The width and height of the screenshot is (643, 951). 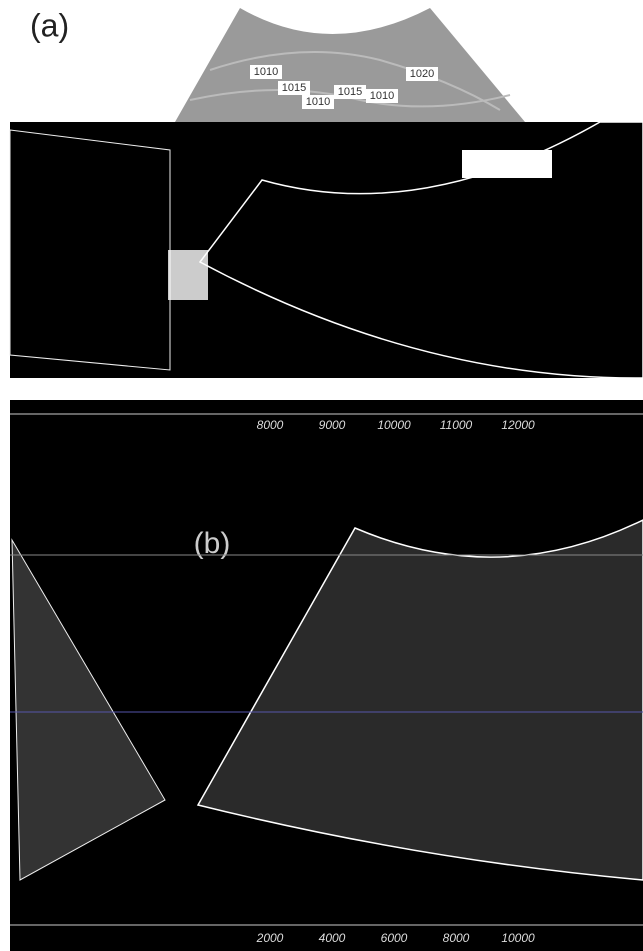 What do you see at coordinates (90, 250) in the screenshot?
I see `map-outline` at bounding box center [90, 250].